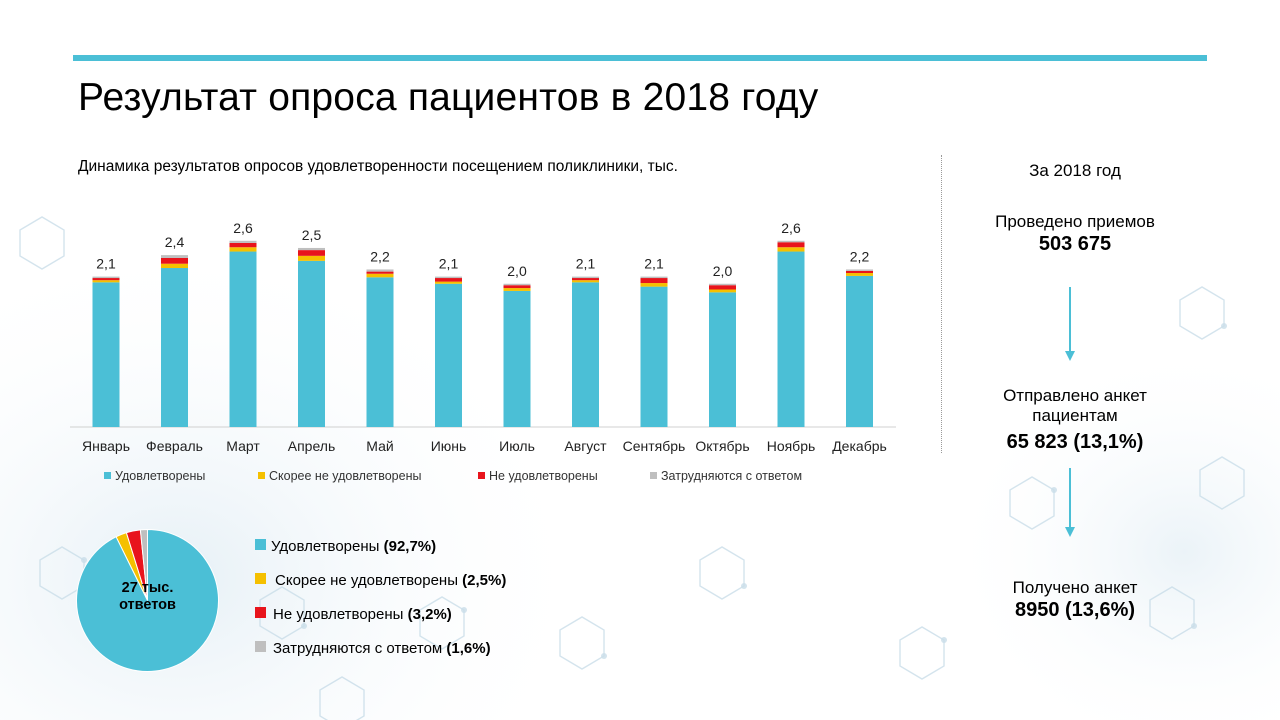  I want to click on legend-label-4: Затрудняются с ответом, so click(731, 476).